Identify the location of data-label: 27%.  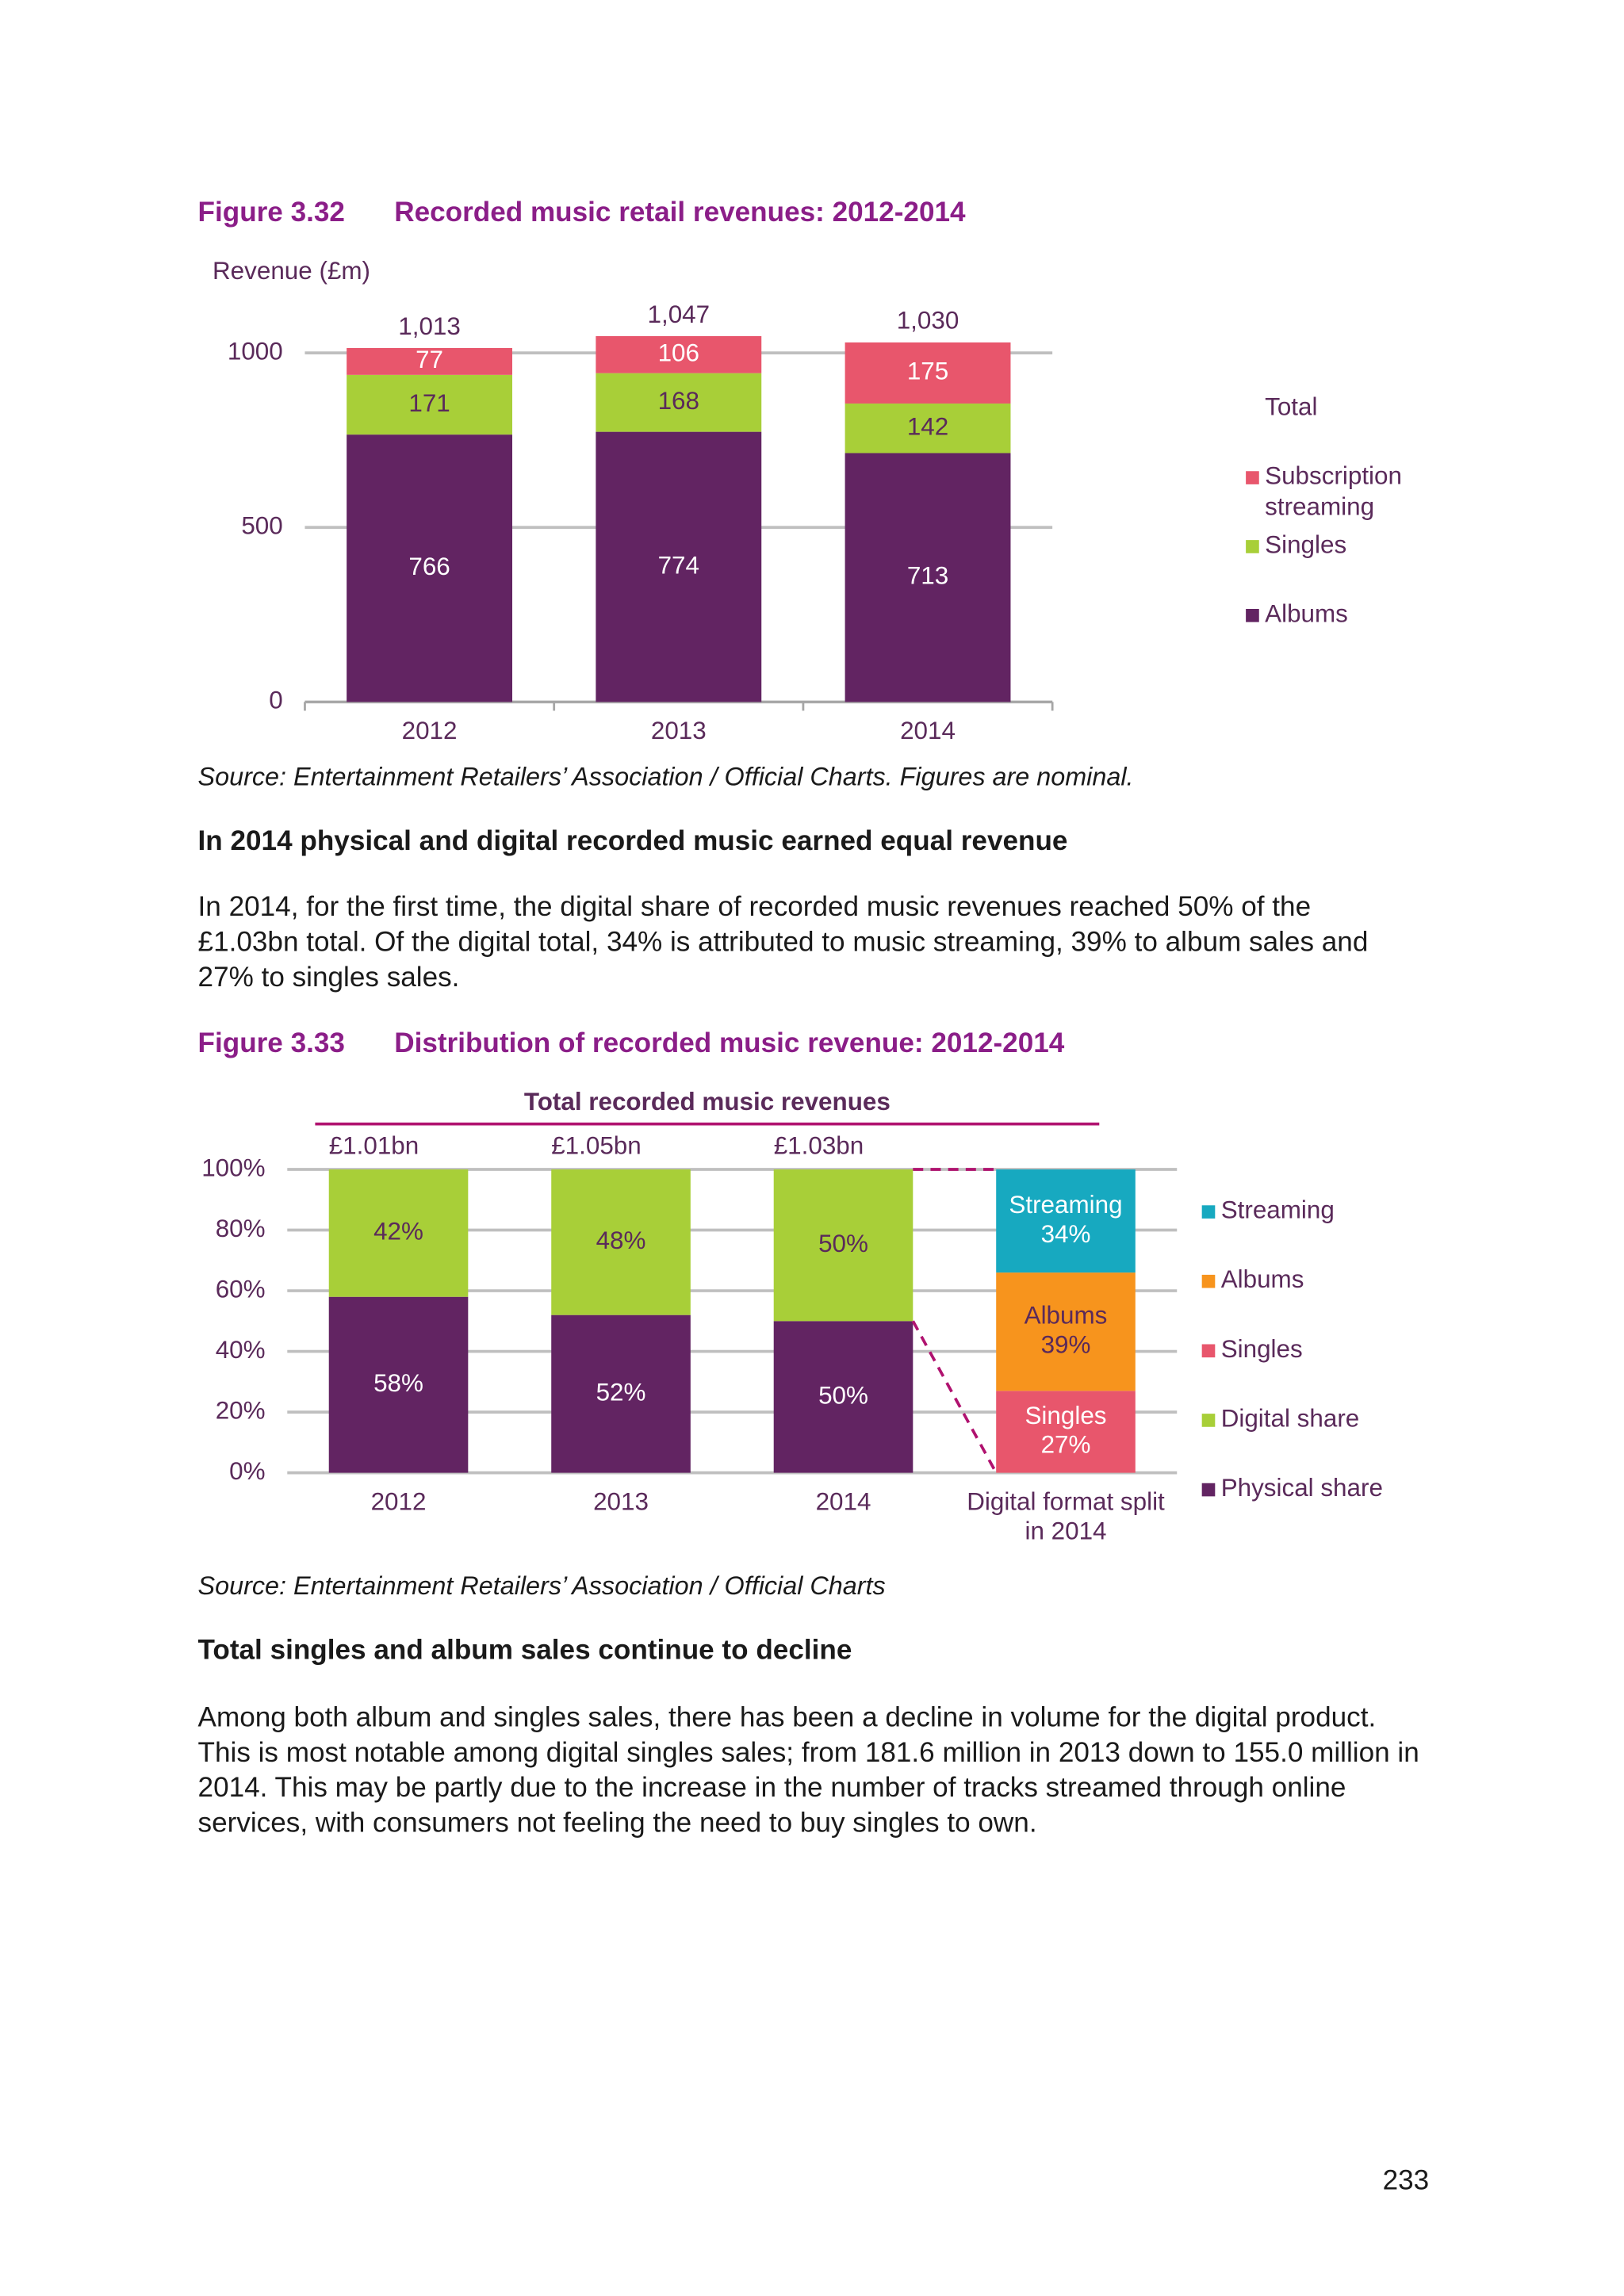
(1066, 1445).